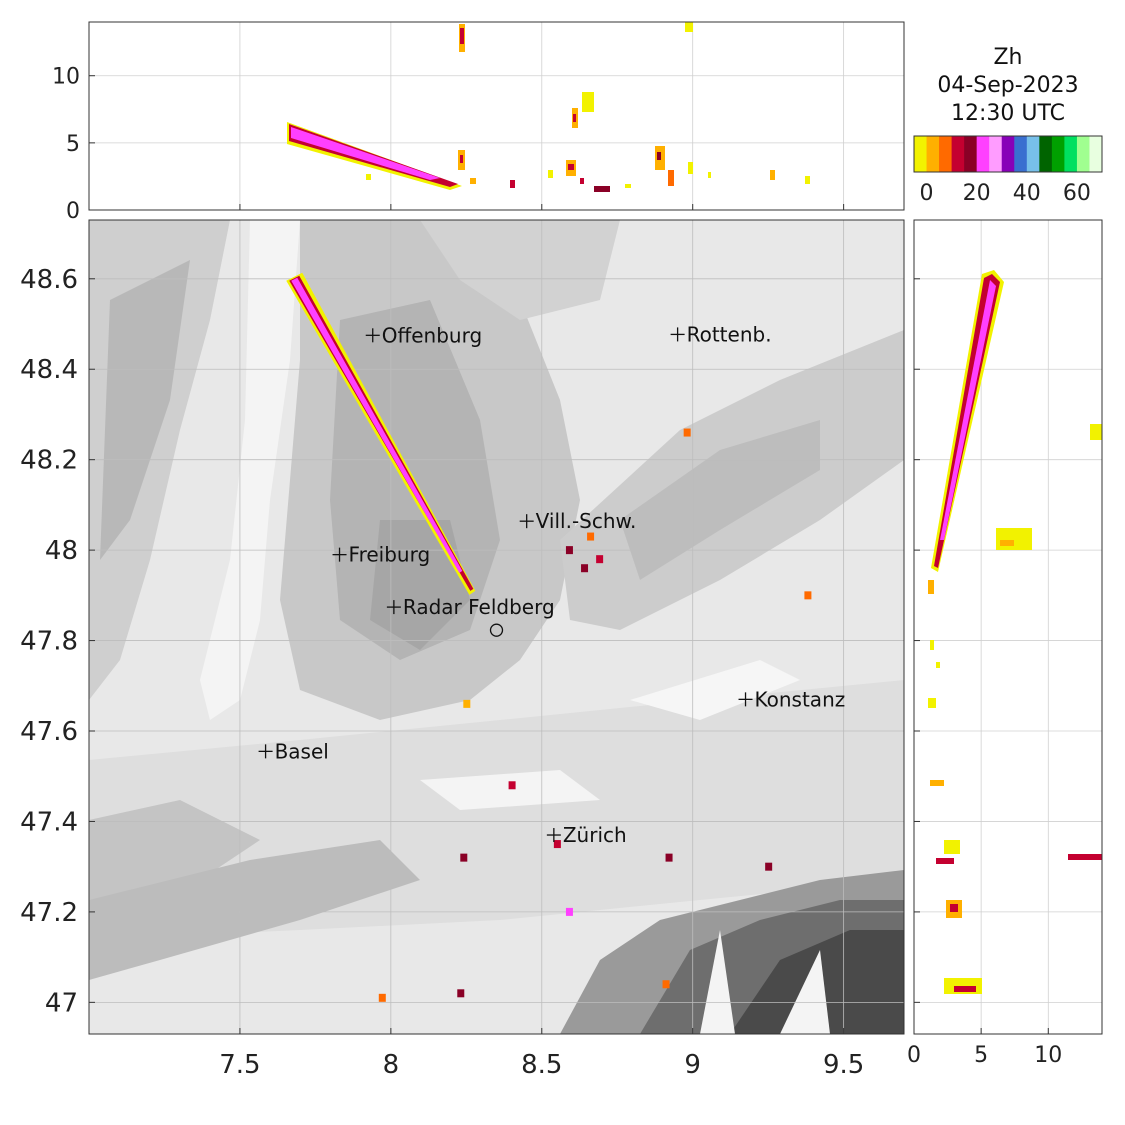 This screenshot has width=1125, height=1125. Describe the element at coordinates (61, 551) in the screenshot. I see `y-tick-label: 48` at that location.